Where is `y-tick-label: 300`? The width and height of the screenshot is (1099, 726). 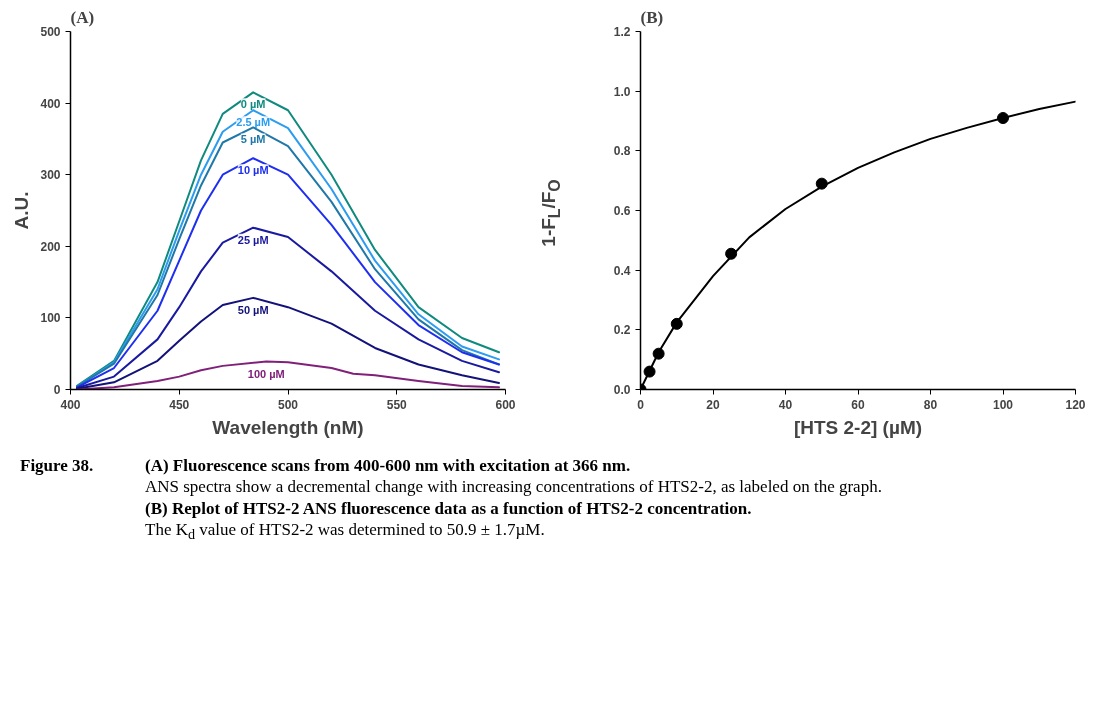
y-tick-label: 300 is located at coordinates (50, 175).